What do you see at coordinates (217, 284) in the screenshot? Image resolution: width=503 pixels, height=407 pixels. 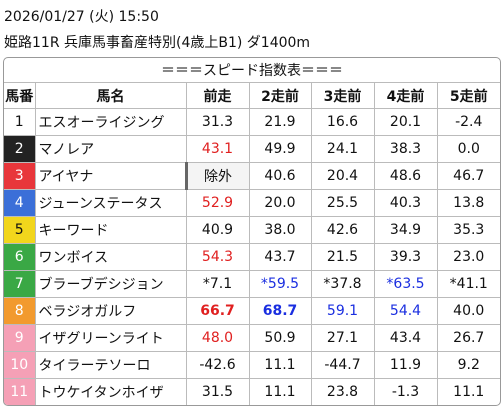 I see `speed-index: *7.1` at bounding box center [217, 284].